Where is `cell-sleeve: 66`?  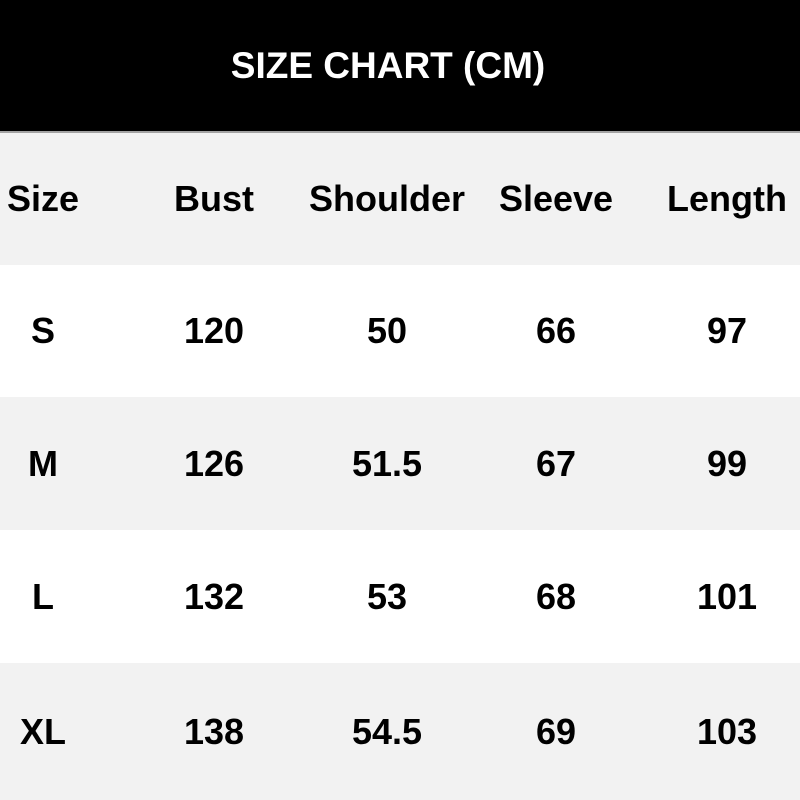 cell-sleeve: 66 is located at coordinates (556, 330).